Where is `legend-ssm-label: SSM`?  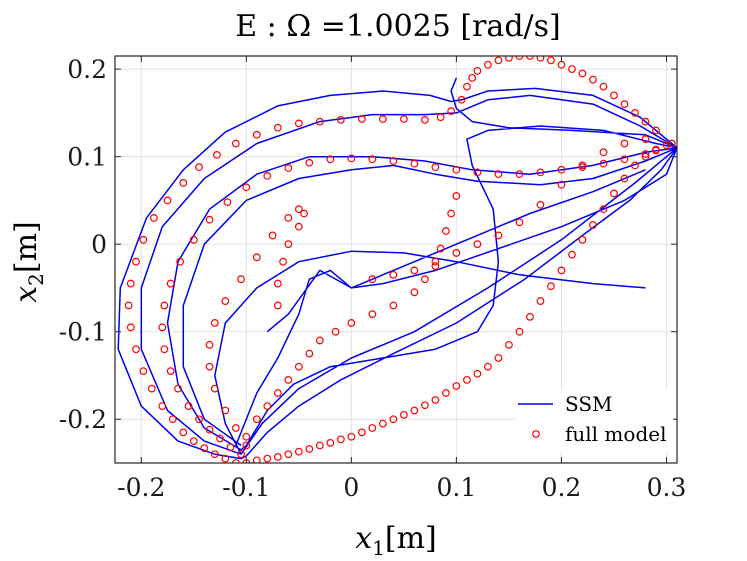
legend-ssm-label: SSM is located at coordinates (589, 404).